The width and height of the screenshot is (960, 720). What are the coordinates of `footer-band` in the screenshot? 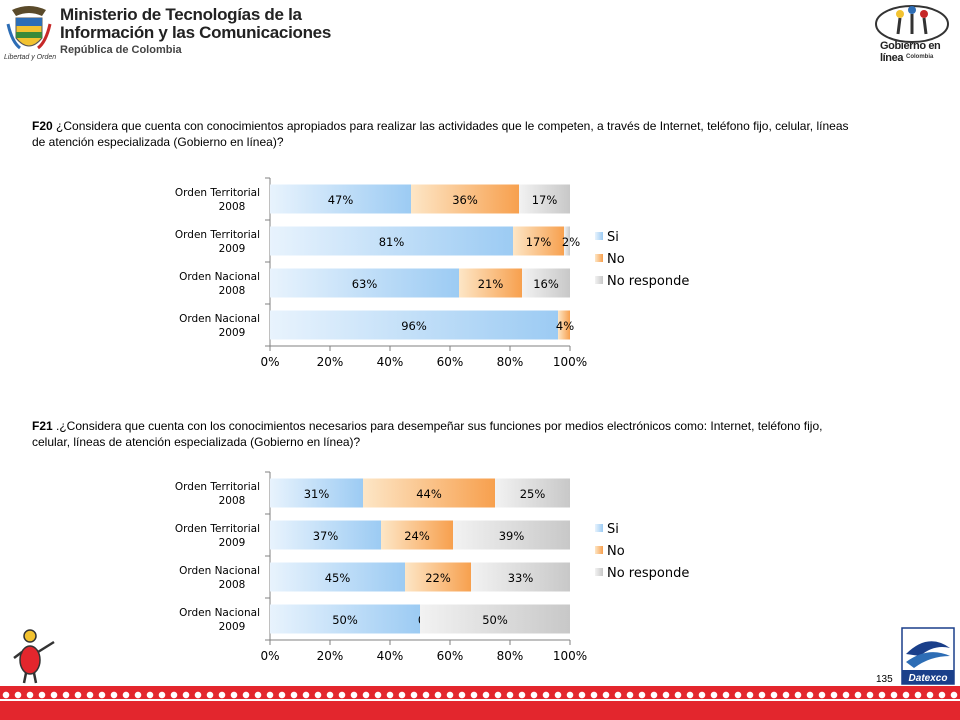 It's located at (480, 703).